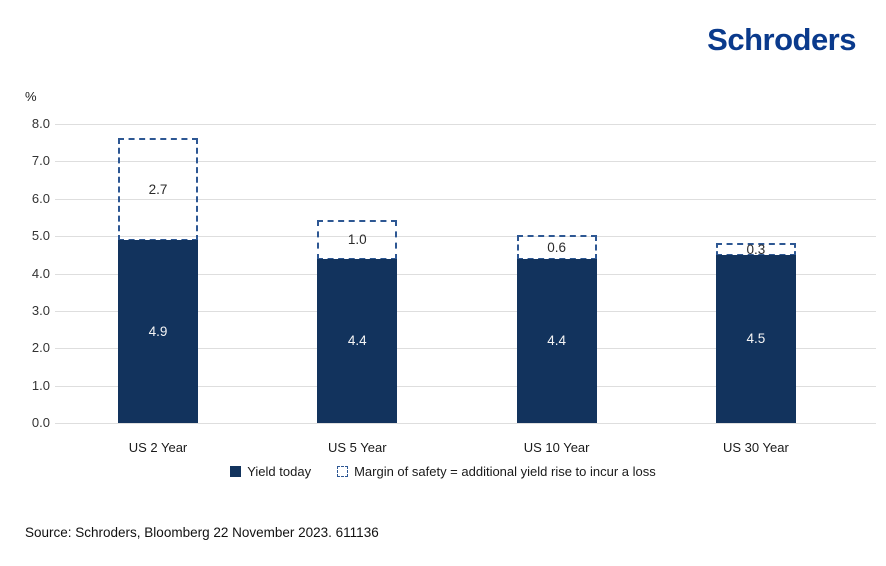 The width and height of the screenshot is (886, 566). Describe the element at coordinates (158, 447) in the screenshot. I see `x-axis-label-us-2-year: US 2 Year` at that location.